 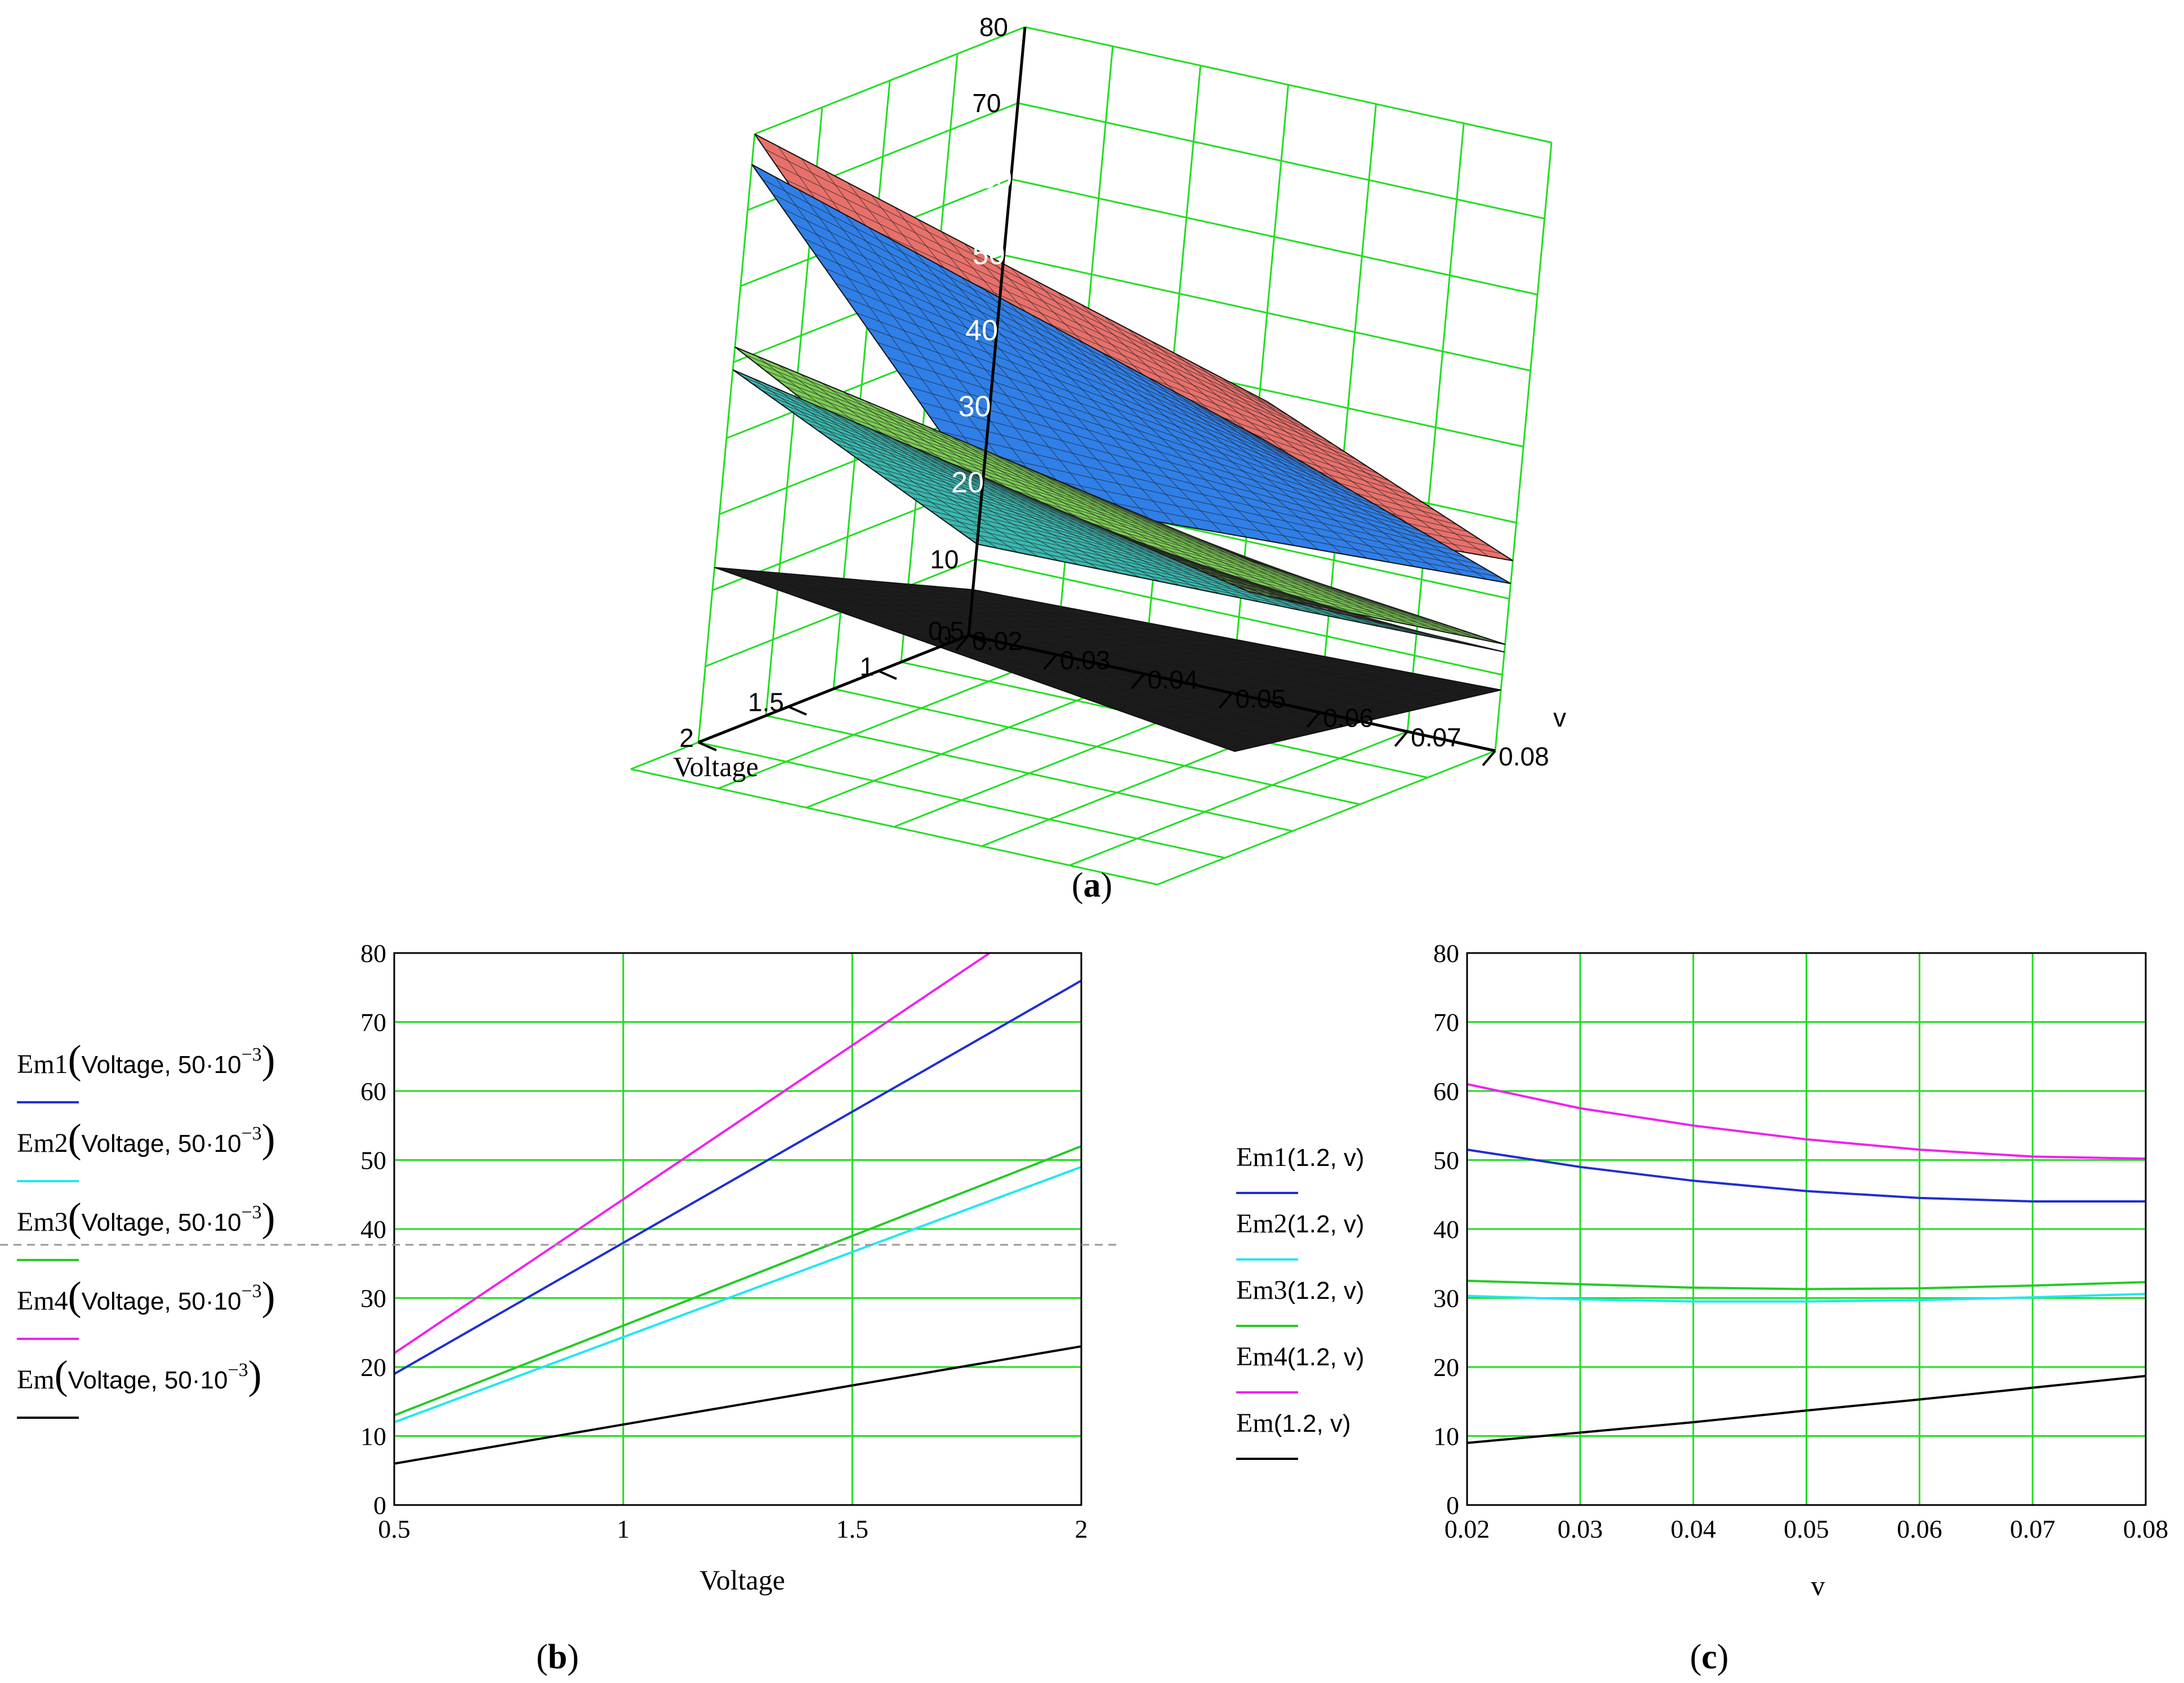 I want to click on b-y-tick-label: 50, so click(x=373, y=1160).